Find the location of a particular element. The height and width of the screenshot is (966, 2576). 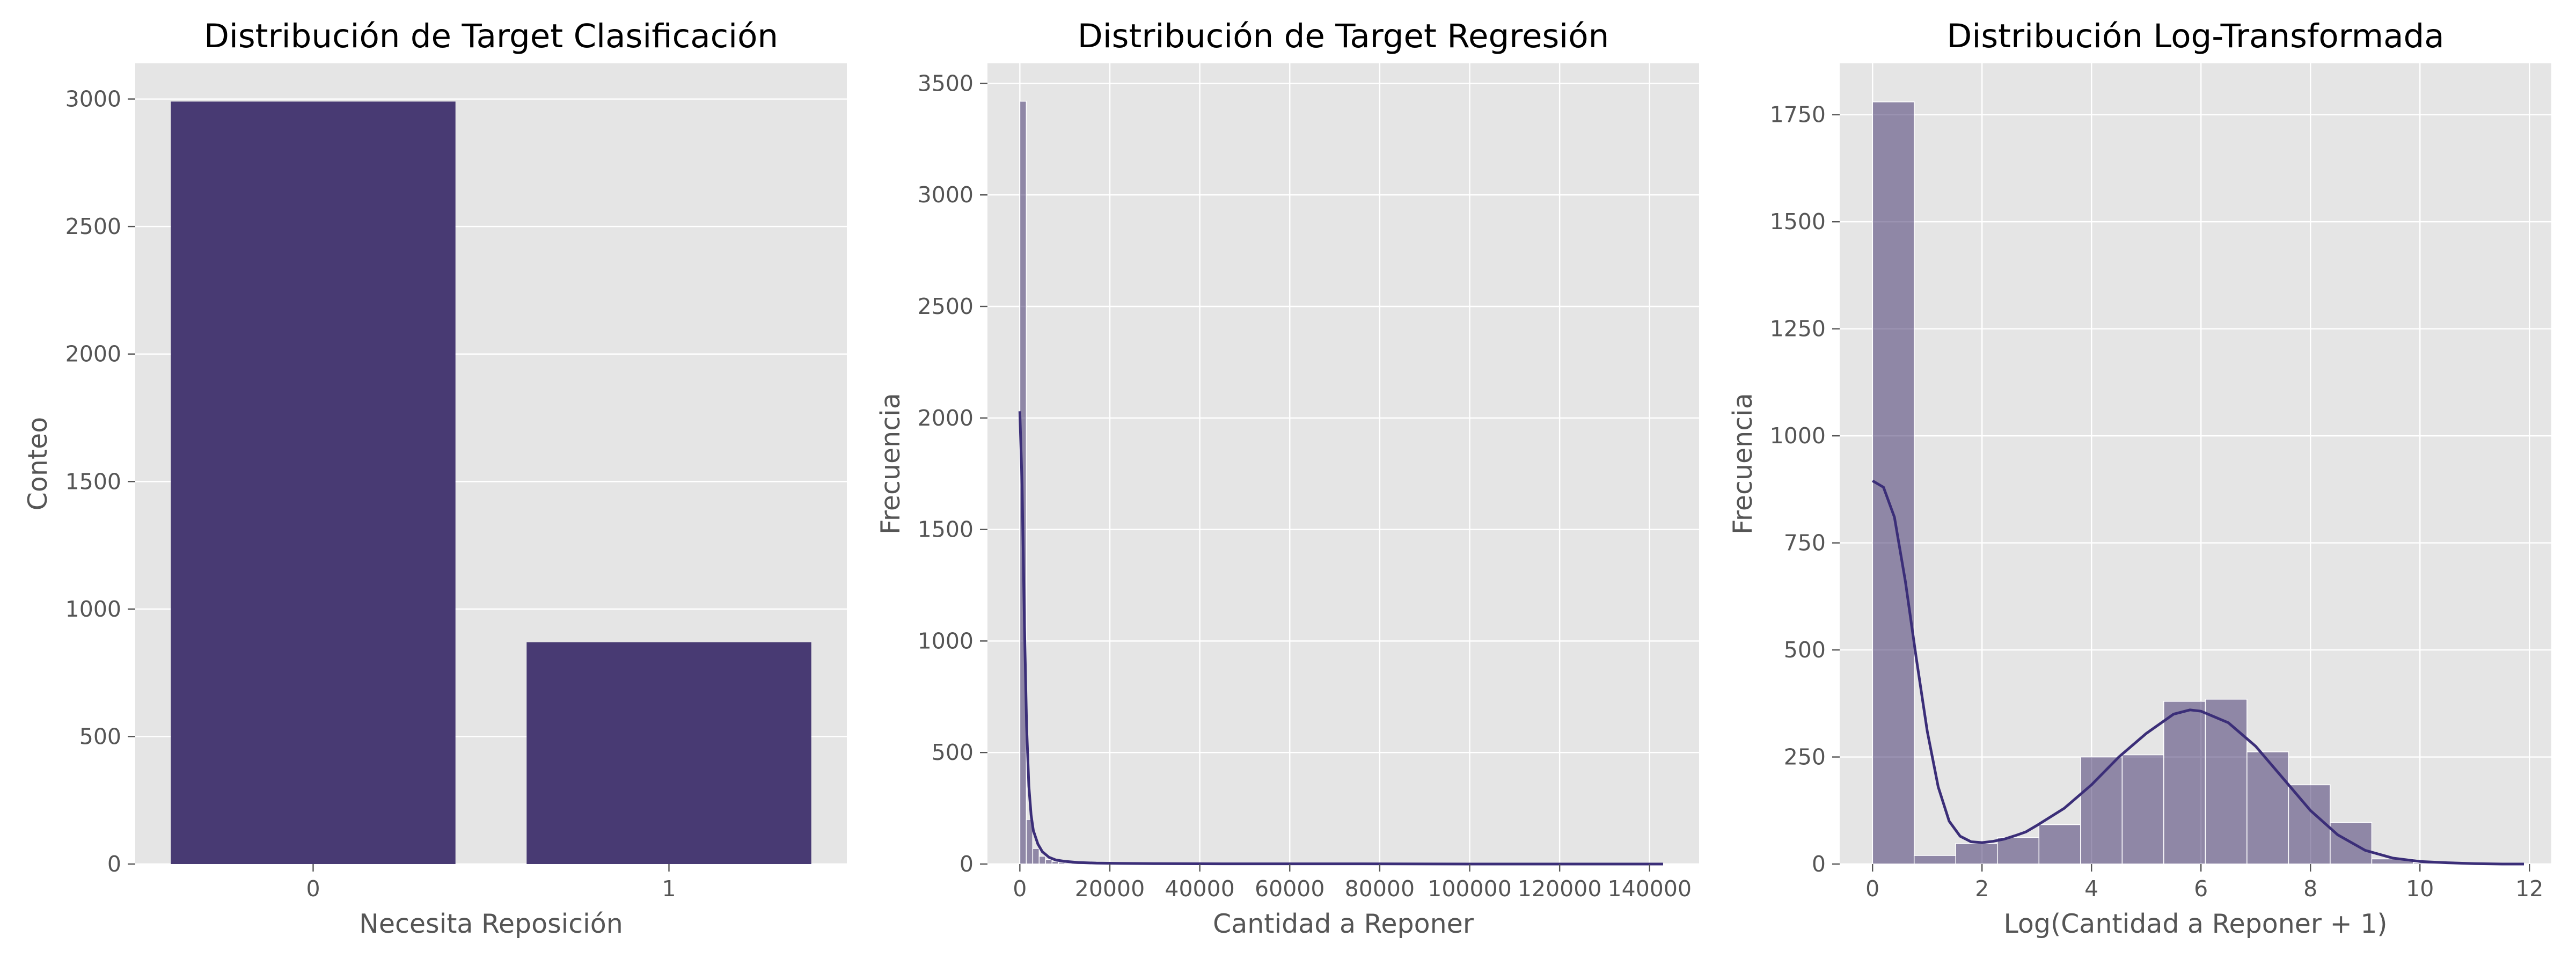

x-ticks: 0 20000 40000 60000 80000 100000 120000 140000 is located at coordinates (1352, 883).